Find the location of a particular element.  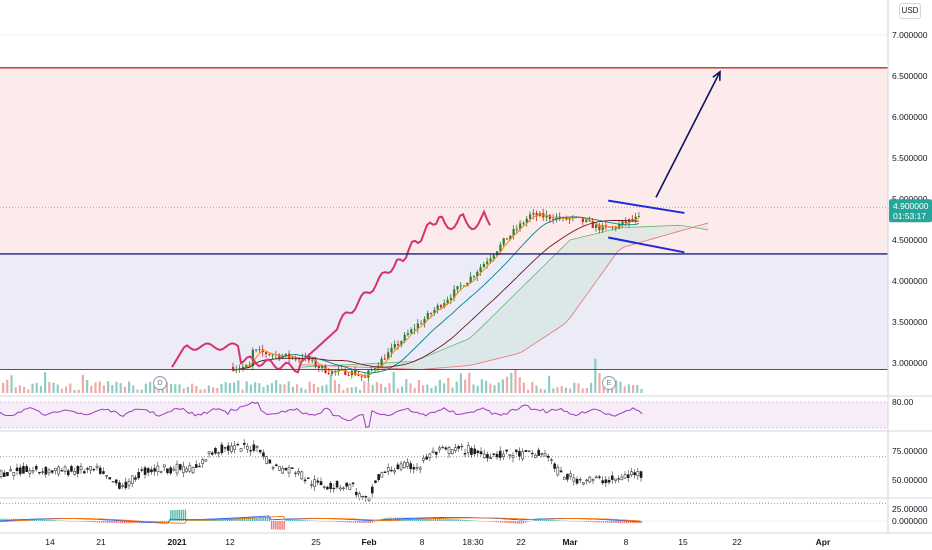

rsi-axis-label: 80.00 is located at coordinates (903, 402).